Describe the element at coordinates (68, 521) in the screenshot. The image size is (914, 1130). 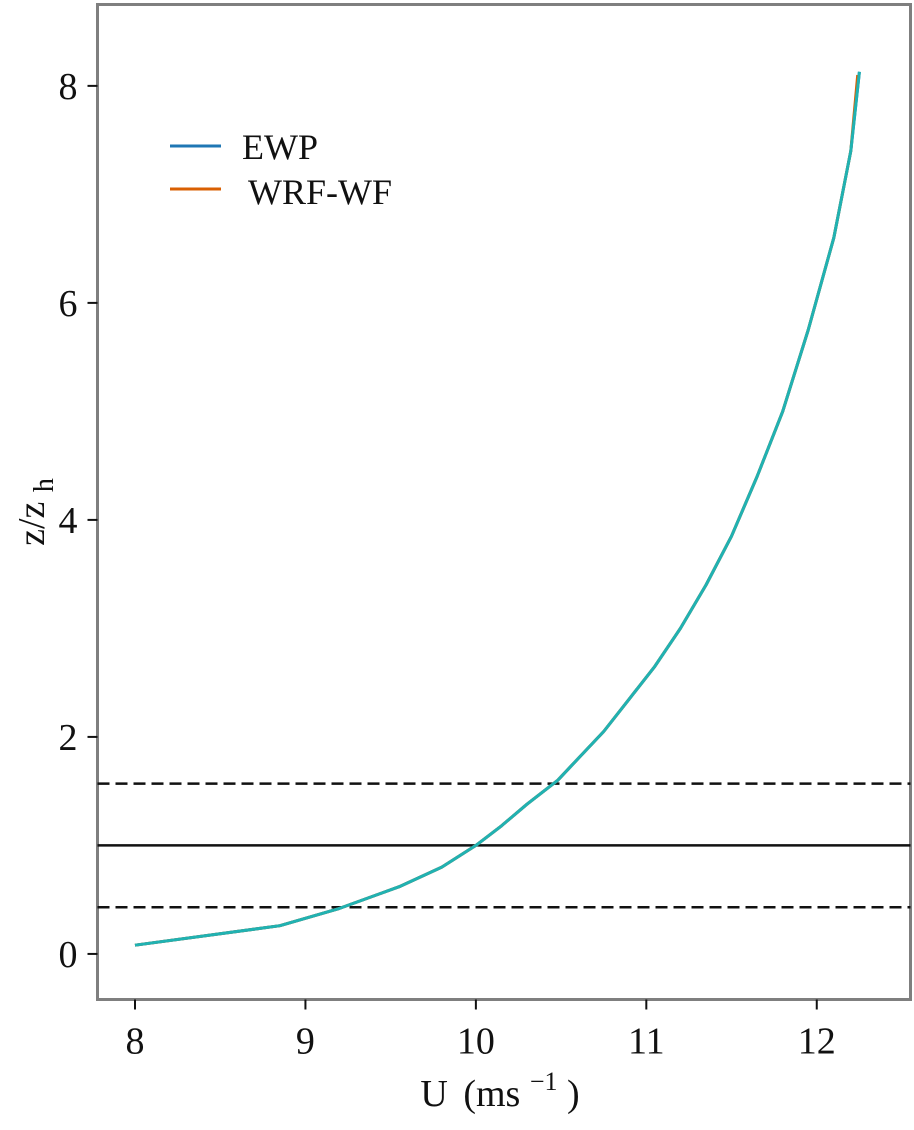
I see `y-tick-label-4: 4` at that location.